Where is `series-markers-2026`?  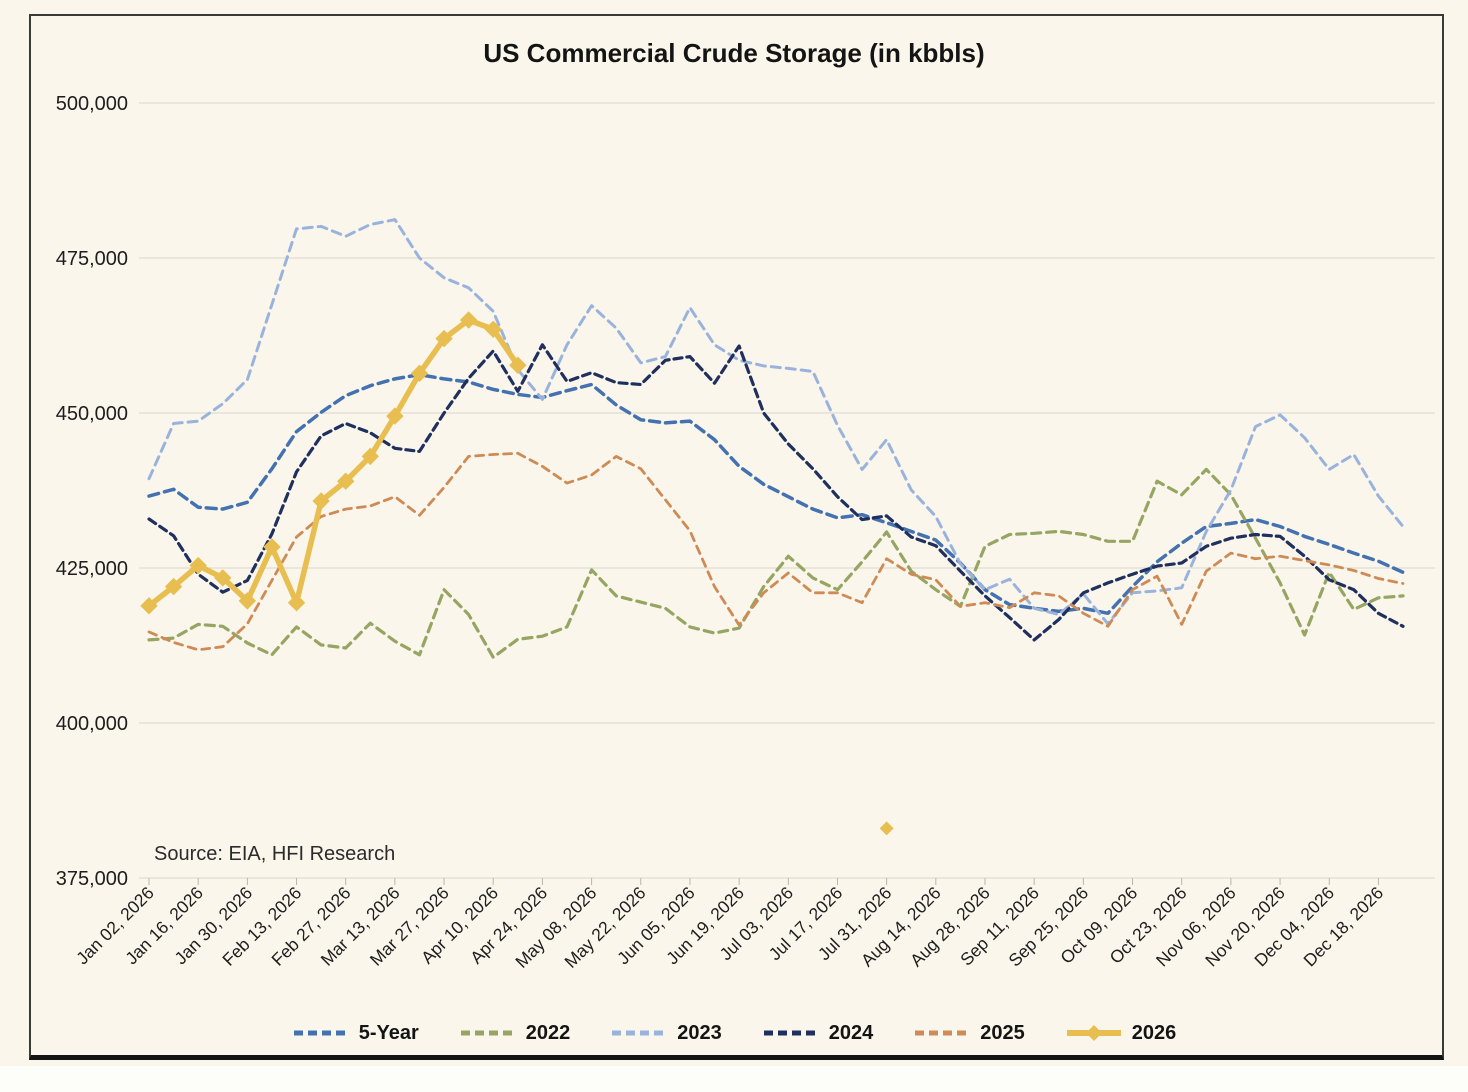
series-markers-2026 is located at coordinates (333, 463).